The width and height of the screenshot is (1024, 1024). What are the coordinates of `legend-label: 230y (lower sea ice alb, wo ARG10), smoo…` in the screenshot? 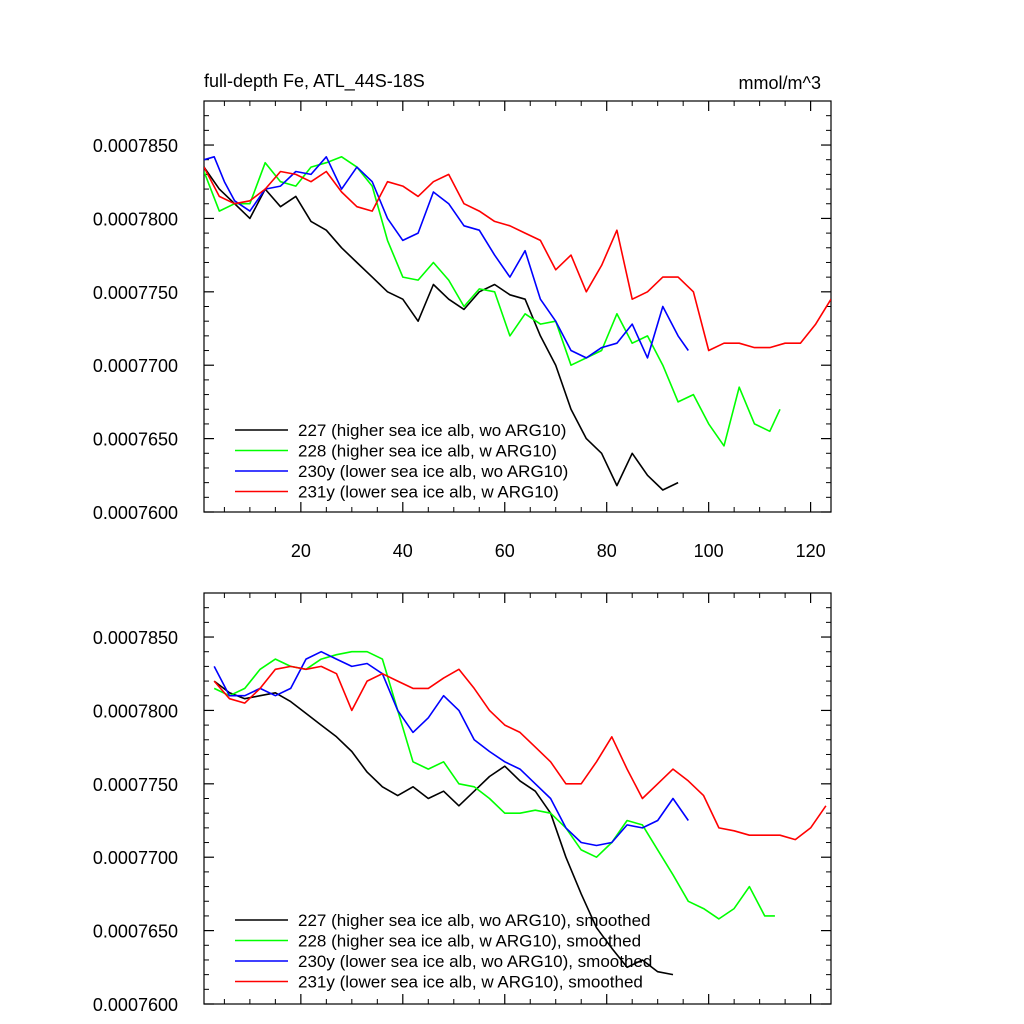 It's located at (475, 961).